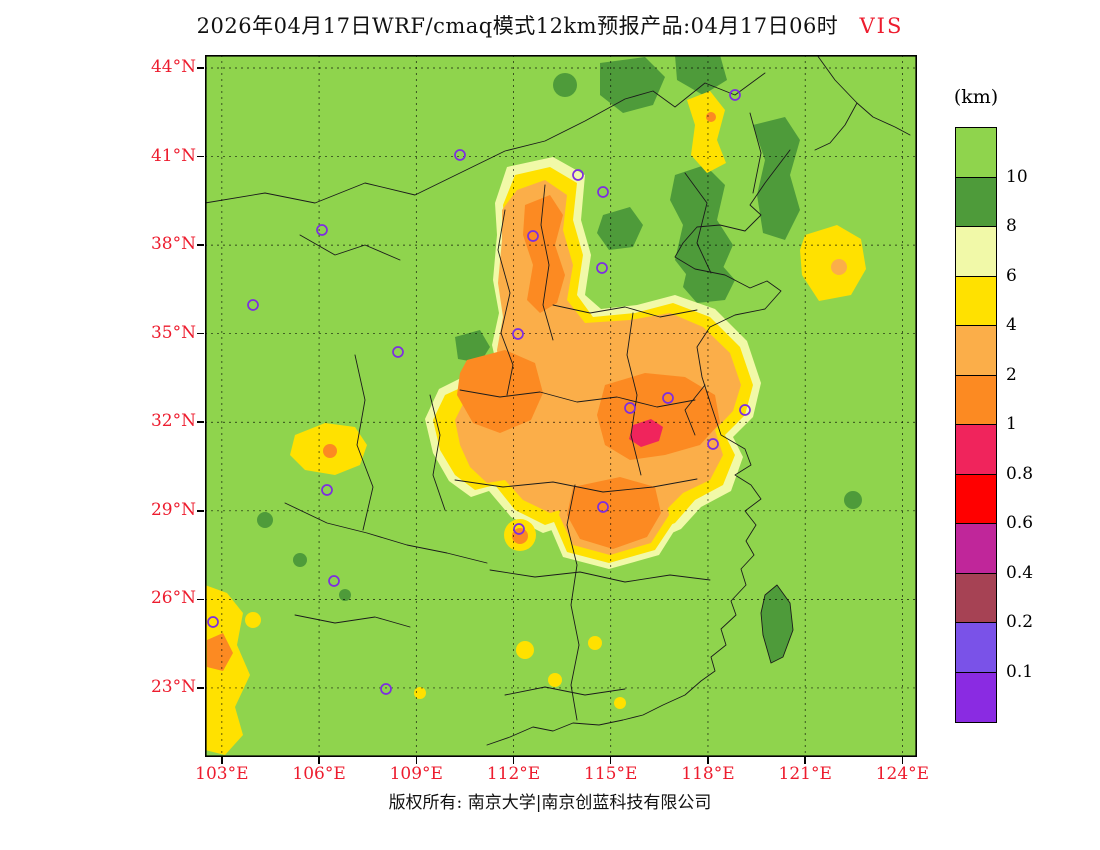  What do you see at coordinates (976, 97) in the screenshot?
I see `colorbar-unit-label: (km)` at bounding box center [976, 97].